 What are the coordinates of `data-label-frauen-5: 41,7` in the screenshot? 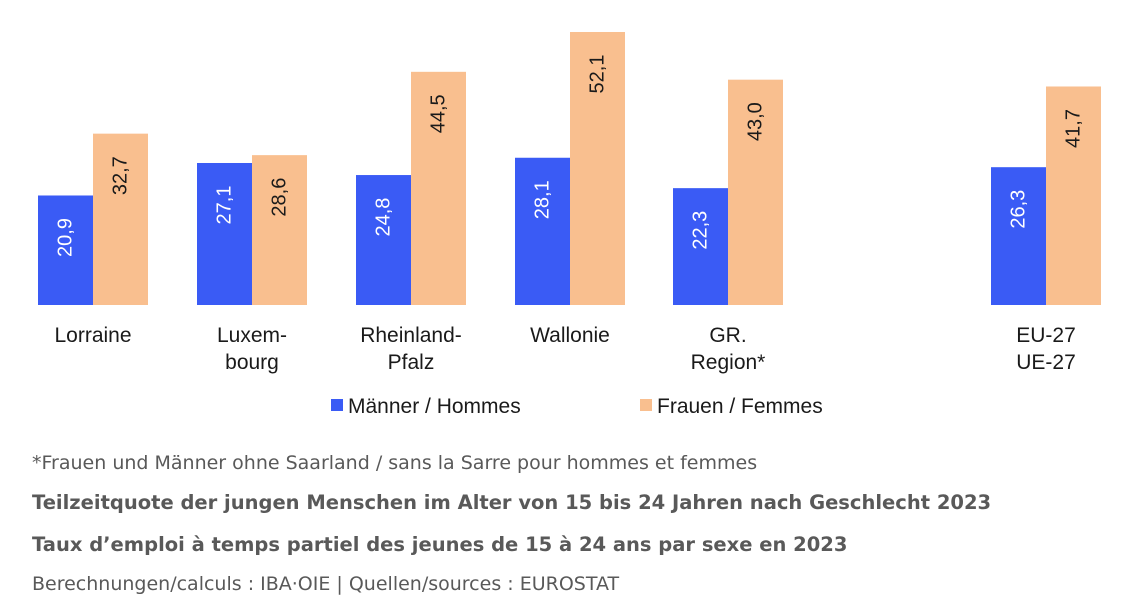 It's located at (1074, 128).